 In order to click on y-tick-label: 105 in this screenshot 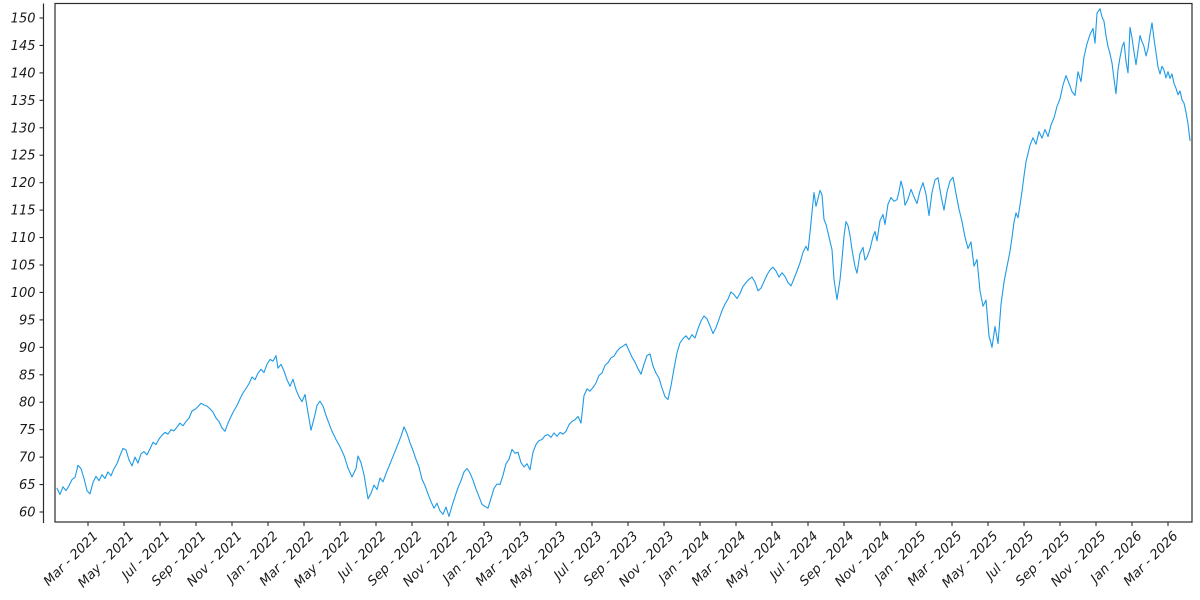, I will do `click(23, 265)`.